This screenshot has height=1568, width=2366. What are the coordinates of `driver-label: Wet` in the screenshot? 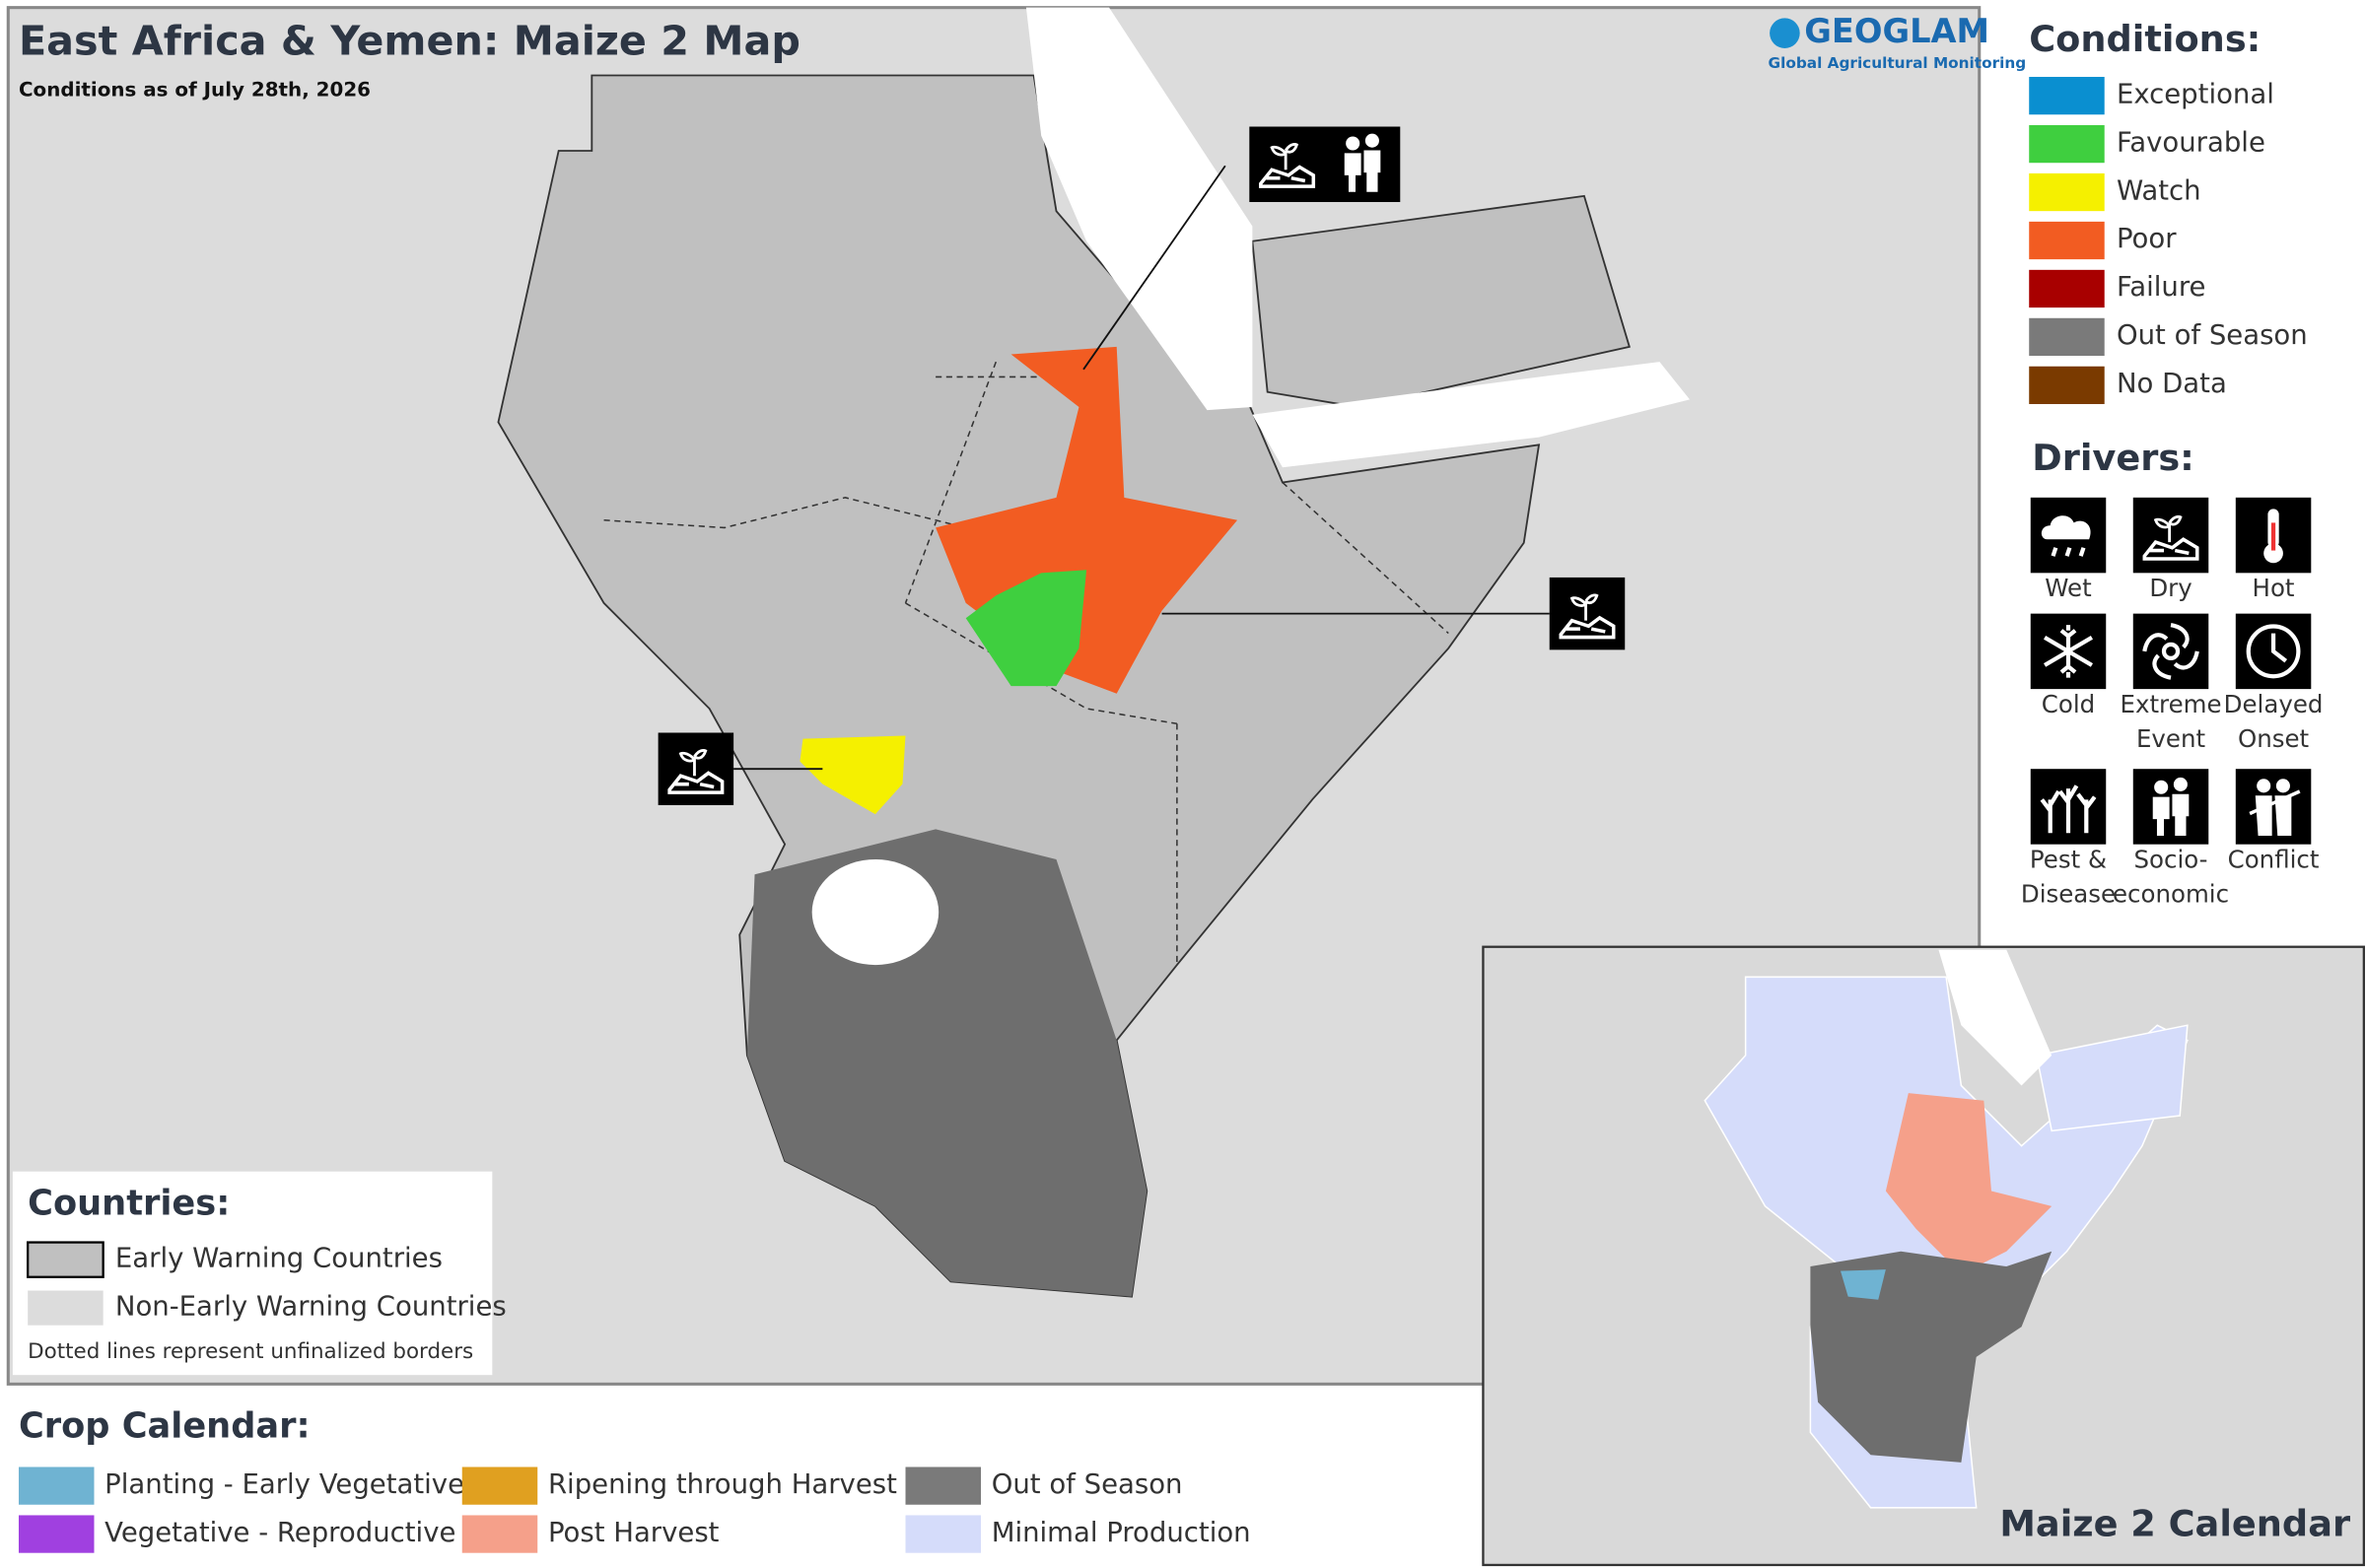 It's located at (2068, 588).